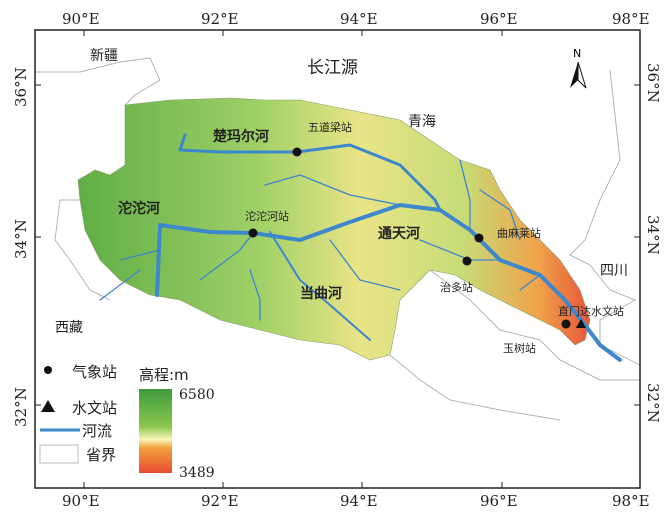 This screenshot has width=666, height=516. What do you see at coordinates (220, 19) in the screenshot?
I see `lon-top-92: 92°E` at bounding box center [220, 19].